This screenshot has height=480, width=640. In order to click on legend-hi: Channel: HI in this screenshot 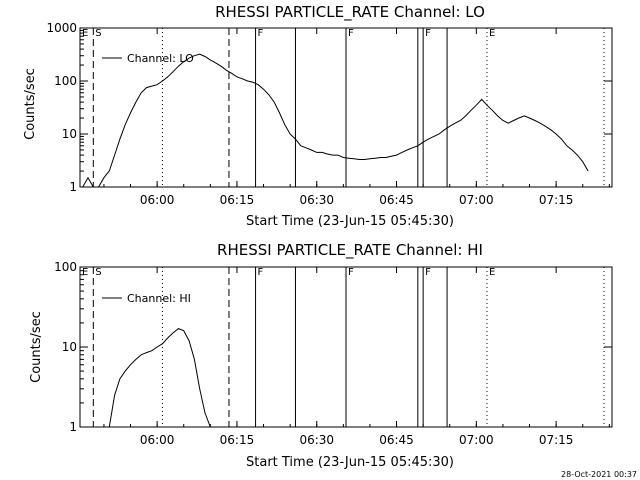, I will do `click(146, 298)`.